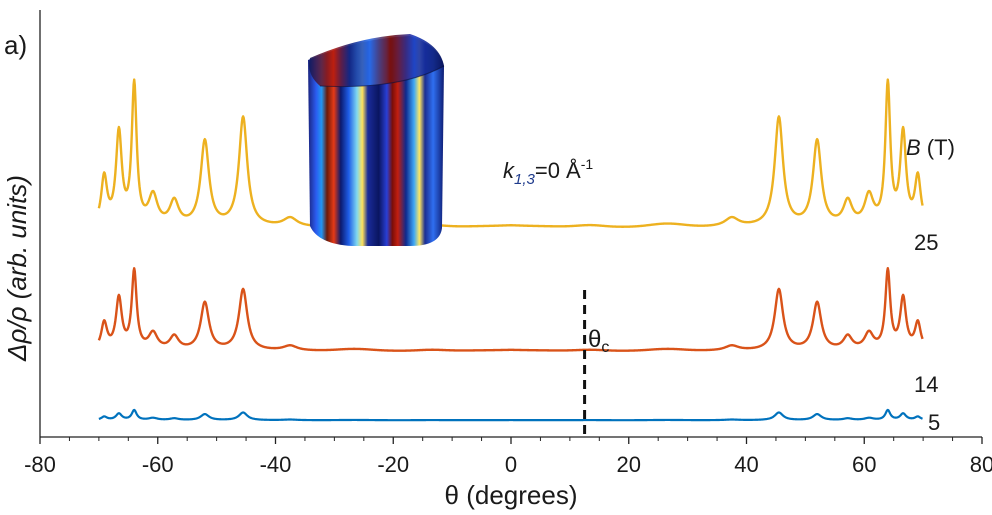 The image size is (992, 515). I want to click on x-tick-label: 60, so click(864, 464).